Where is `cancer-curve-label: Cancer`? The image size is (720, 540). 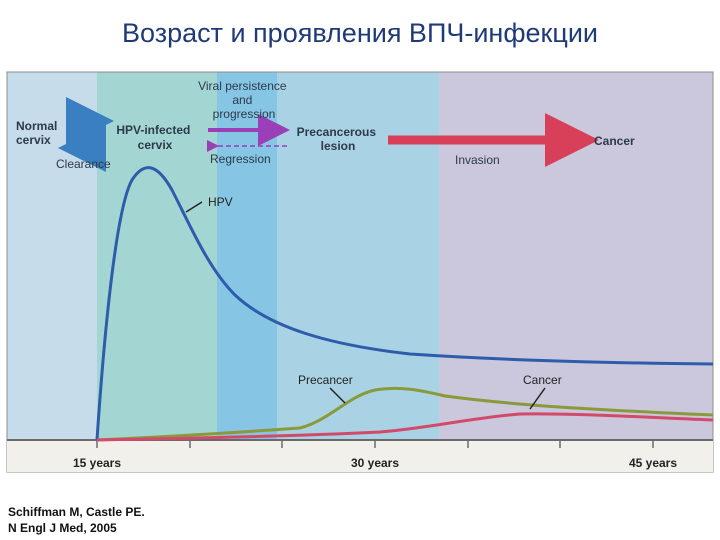 cancer-curve-label: Cancer is located at coordinates (542, 380).